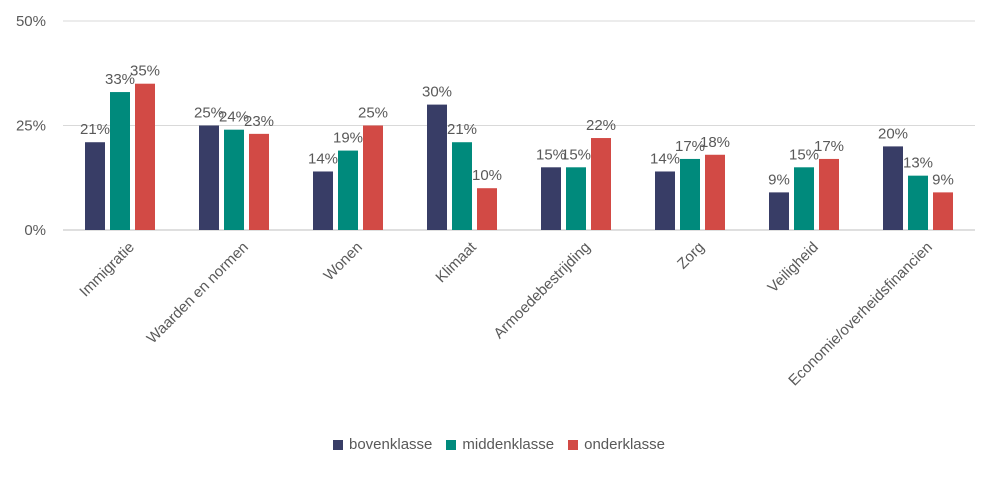 This screenshot has width=998, height=478. I want to click on y-tick-label: 25%, so click(31, 126).